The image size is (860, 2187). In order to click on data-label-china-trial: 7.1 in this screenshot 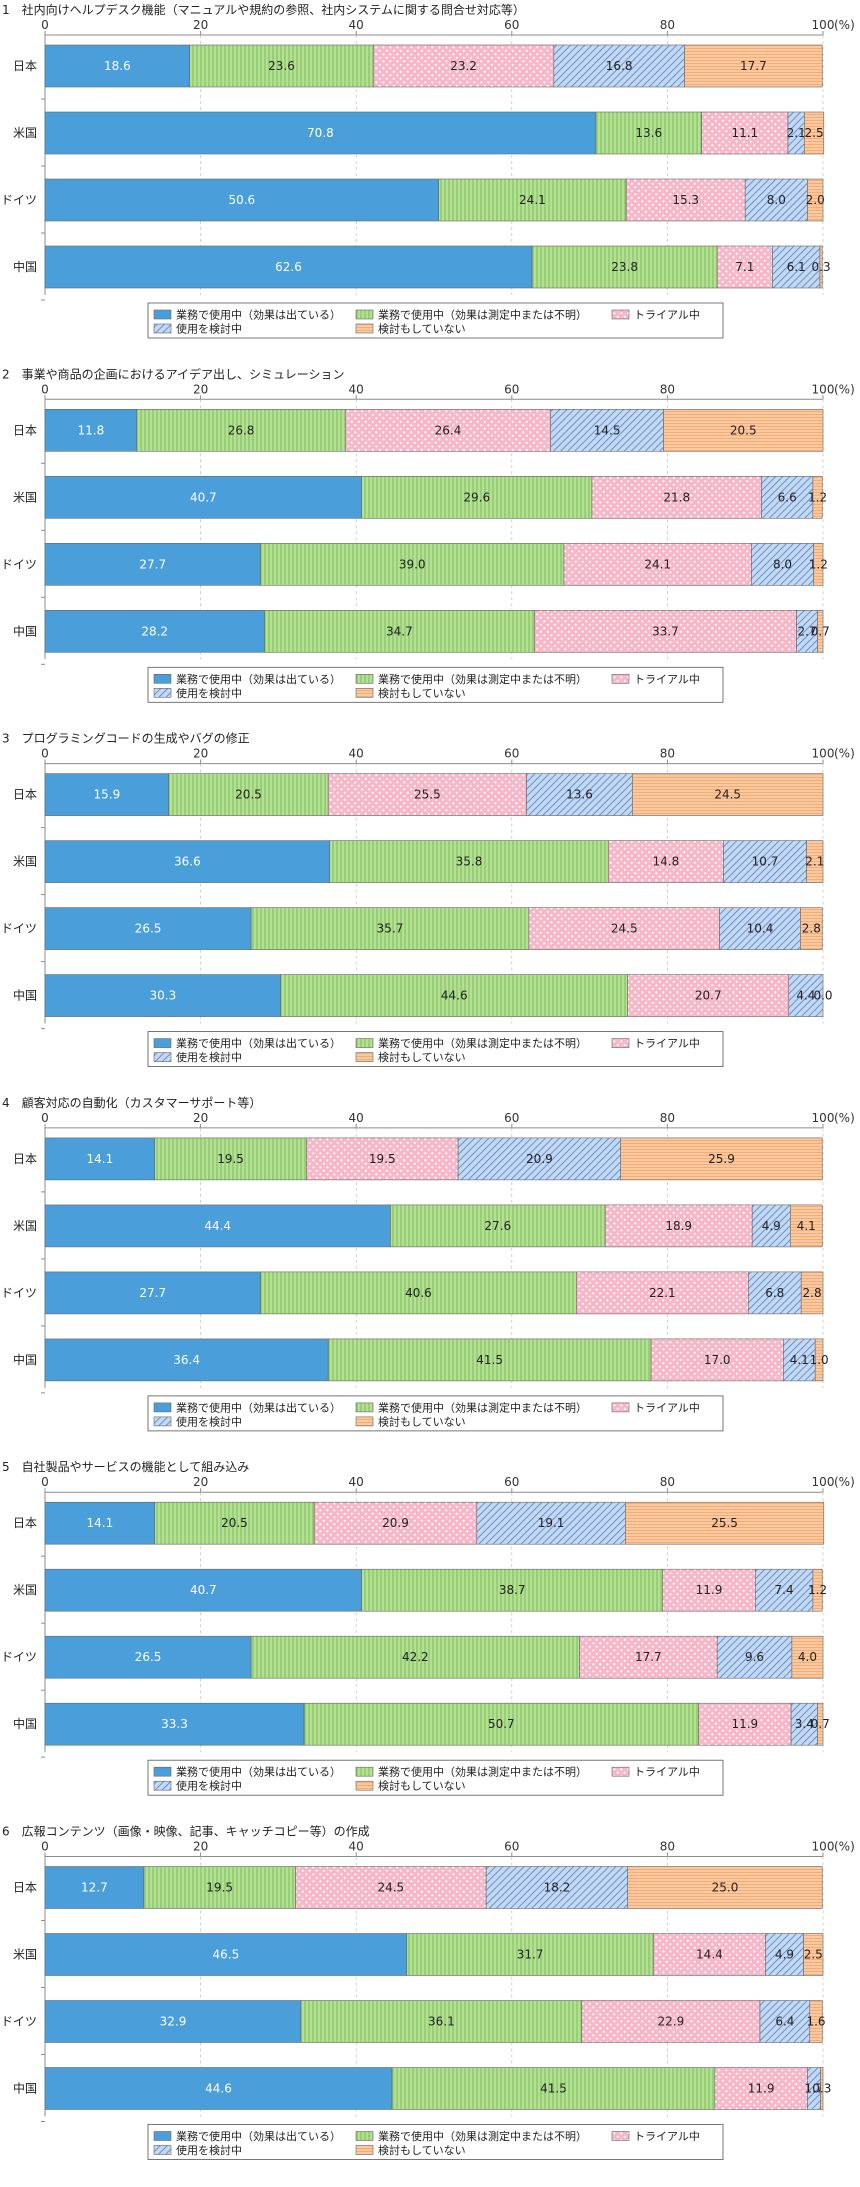, I will do `click(744, 267)`.